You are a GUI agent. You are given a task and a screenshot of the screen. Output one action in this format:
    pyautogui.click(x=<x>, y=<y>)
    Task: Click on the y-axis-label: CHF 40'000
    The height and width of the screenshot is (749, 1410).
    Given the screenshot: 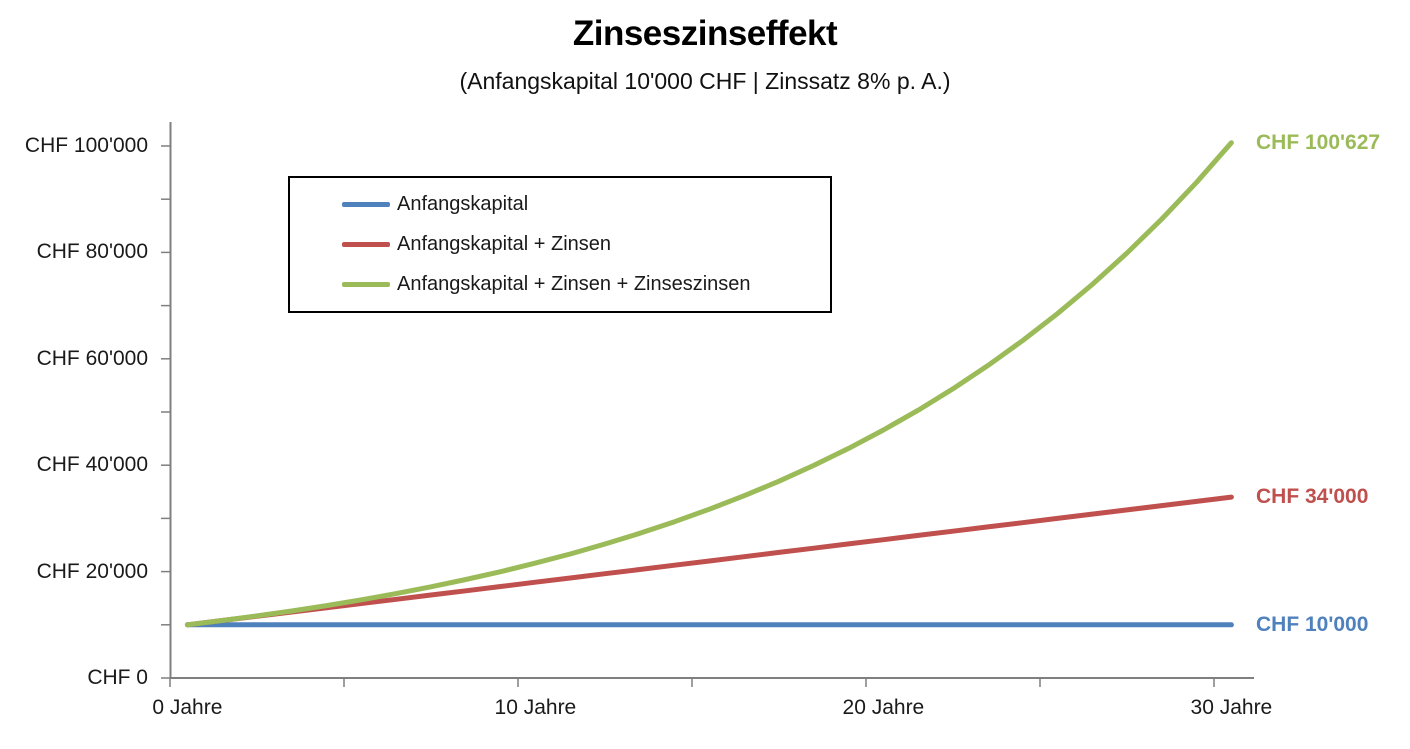 What is the action you would take?
    pyautogui.click(x=92, y=465)
    